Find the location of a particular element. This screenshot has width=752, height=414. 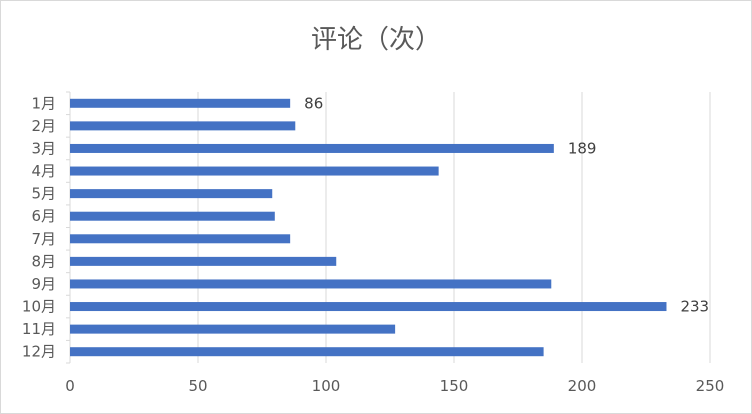

x-tick-label: 200 is located at coordinates (582, 386).